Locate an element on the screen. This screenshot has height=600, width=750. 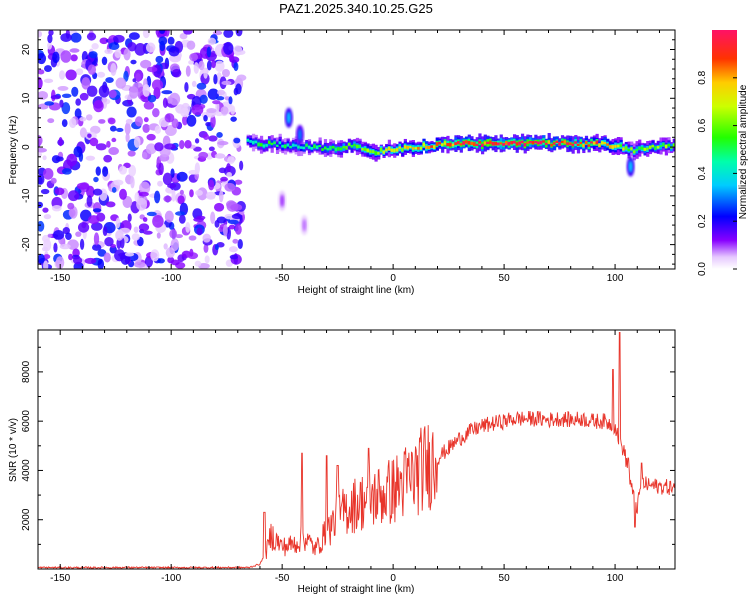
x-tick-label: 0 is located at coordinates (393, 578).